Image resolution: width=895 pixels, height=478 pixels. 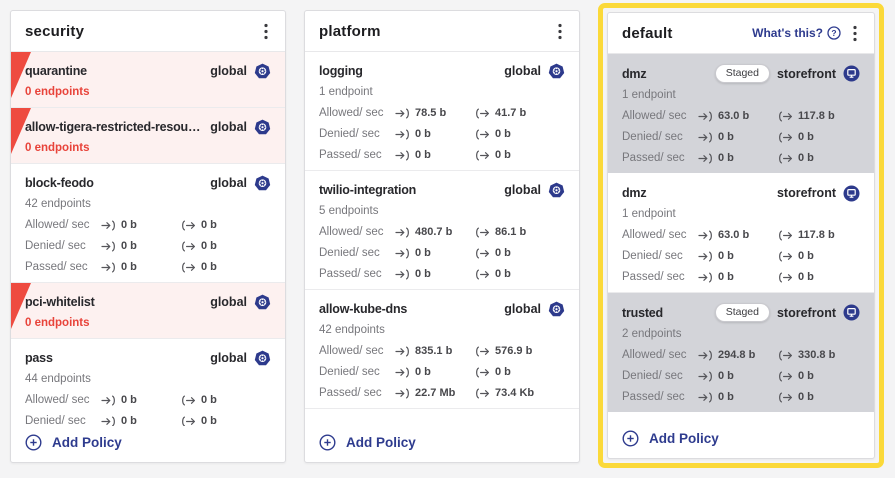 What do you see at coordinates (148, 420) in the screenshot?
I see `stat-row: Denied/ sec 0 b 0 b` at bounding box center [148, 420].